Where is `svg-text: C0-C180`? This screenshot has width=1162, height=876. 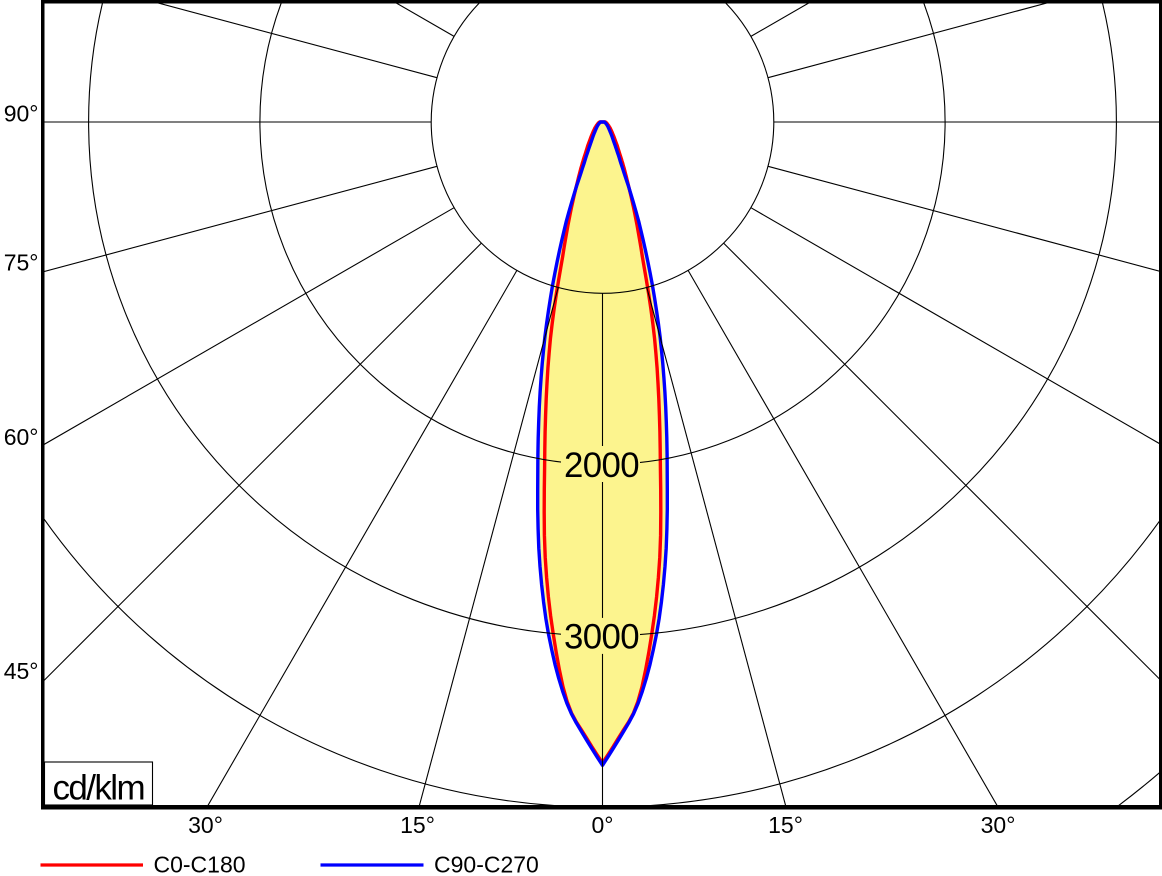
svg-text: C0-C180 is located at coordinates (200, 863).